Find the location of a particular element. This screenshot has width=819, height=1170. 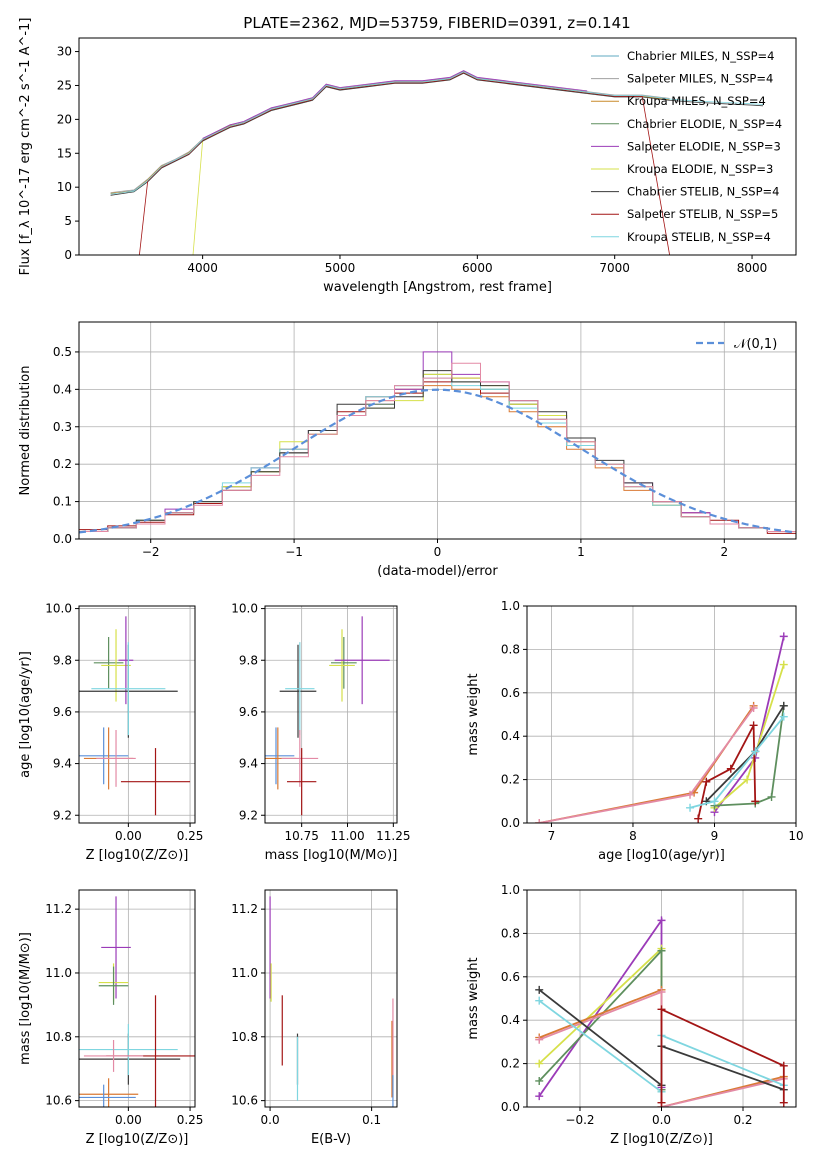

x-axis-label: age [log10(age/yr)] is located at coordinates (661, 855).